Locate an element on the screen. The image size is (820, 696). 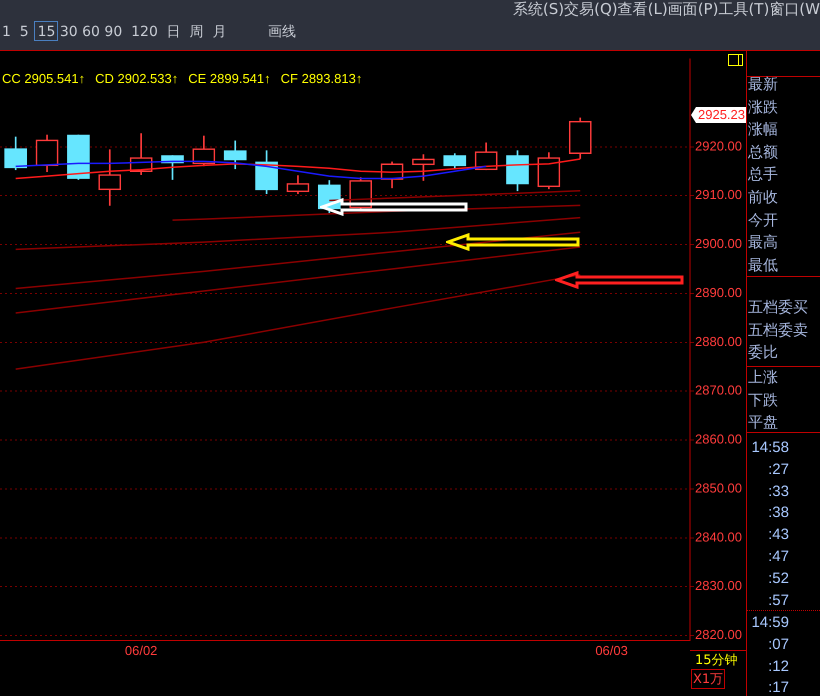
y-tick-label: 2900.00 is located at coordinates (718, 244).